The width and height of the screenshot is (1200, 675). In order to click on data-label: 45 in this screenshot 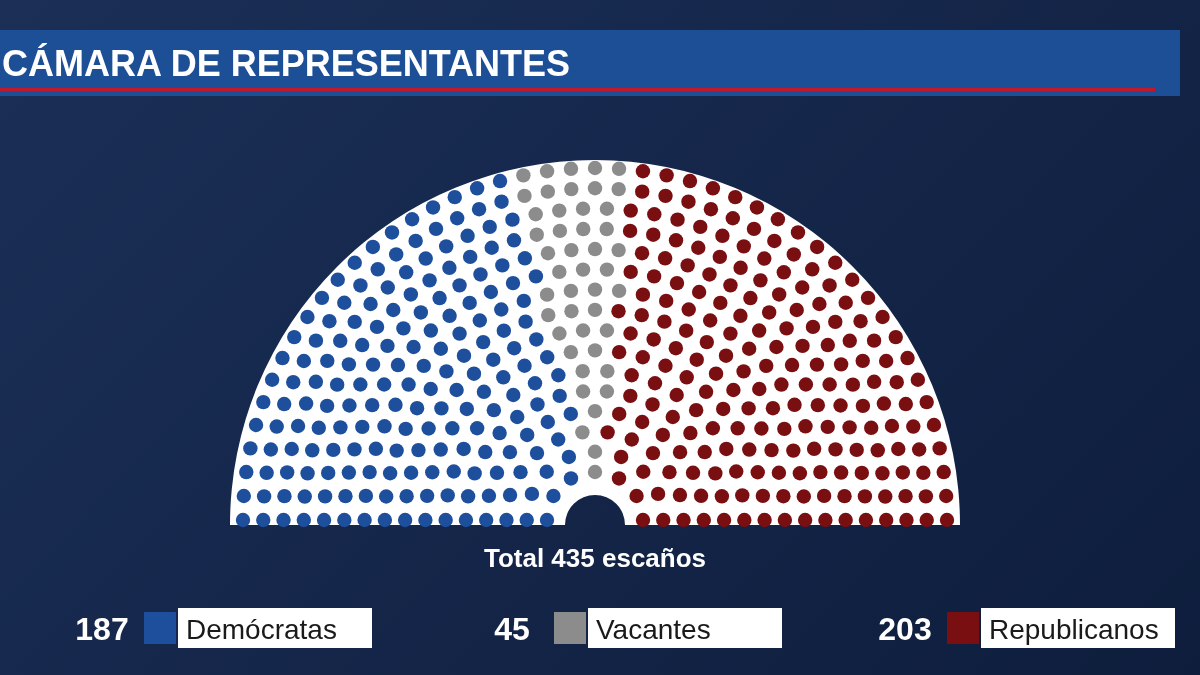, I will do `click(512, 629)`.